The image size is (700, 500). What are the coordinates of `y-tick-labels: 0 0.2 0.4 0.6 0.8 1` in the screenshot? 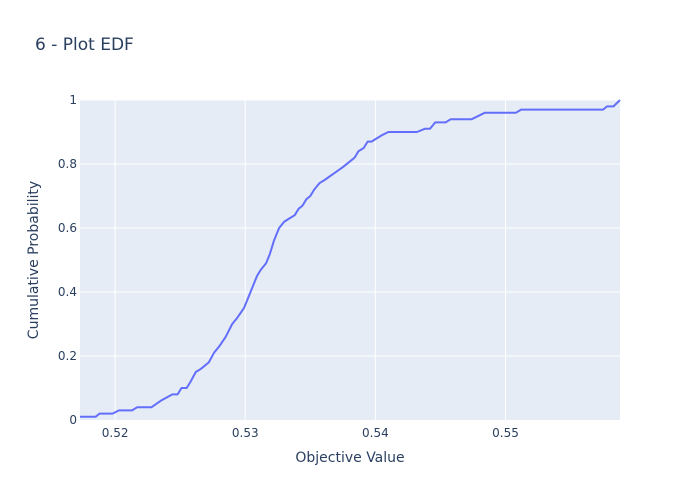 It's located at (67, 260).